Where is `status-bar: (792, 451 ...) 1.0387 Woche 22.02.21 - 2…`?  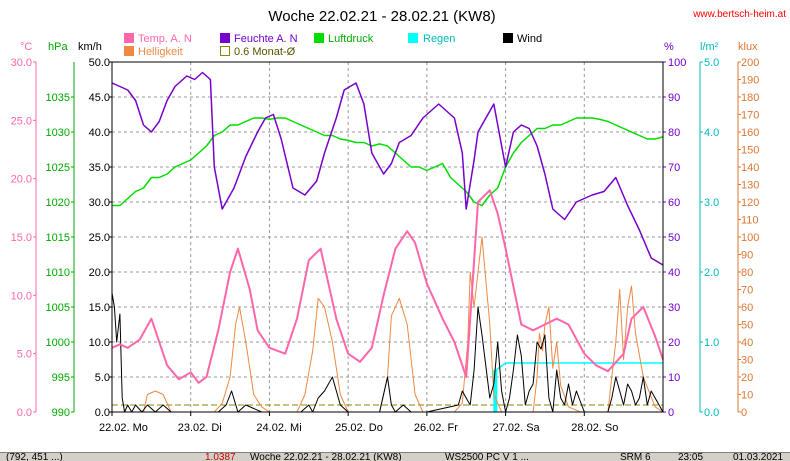 status-bar: (792, 451 ...) 1.0387 Woche 22.02.21 - 2… is located at coordinates (395, 456).